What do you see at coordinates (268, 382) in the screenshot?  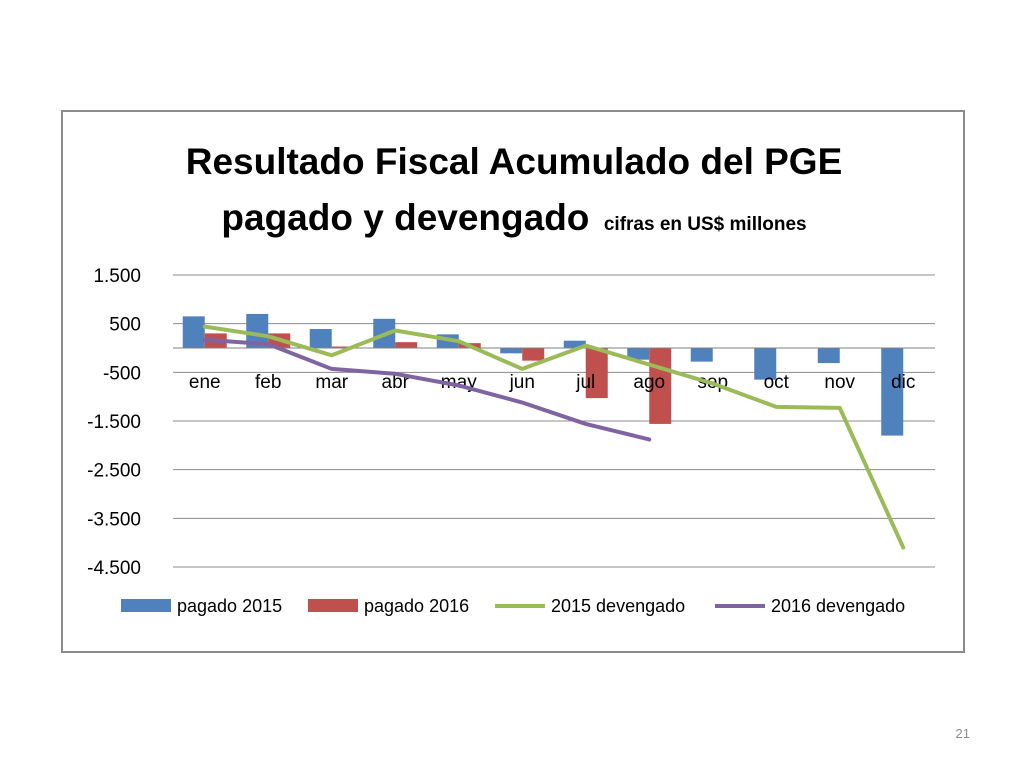 I see `x-tick-label-feb: feb` at bounding box center [268, 382].